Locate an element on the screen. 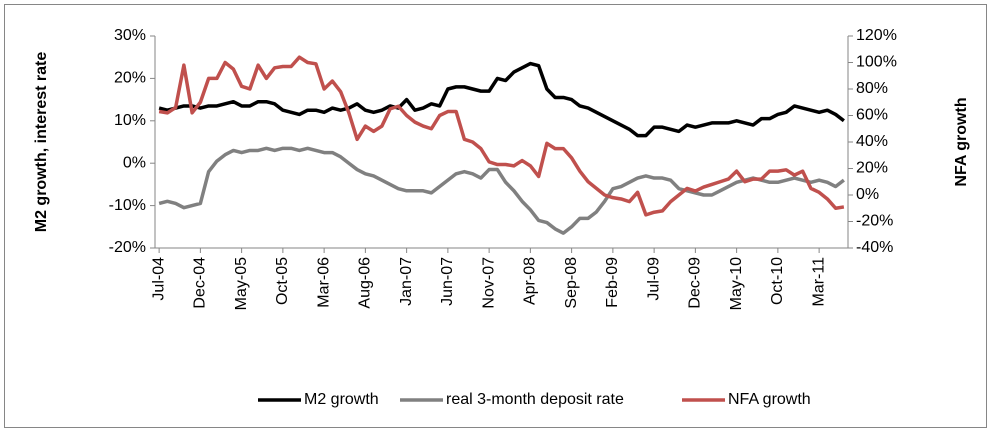 The image size is (995, 432). y2-tick-label: 0% is located at coordinates (867, 194).